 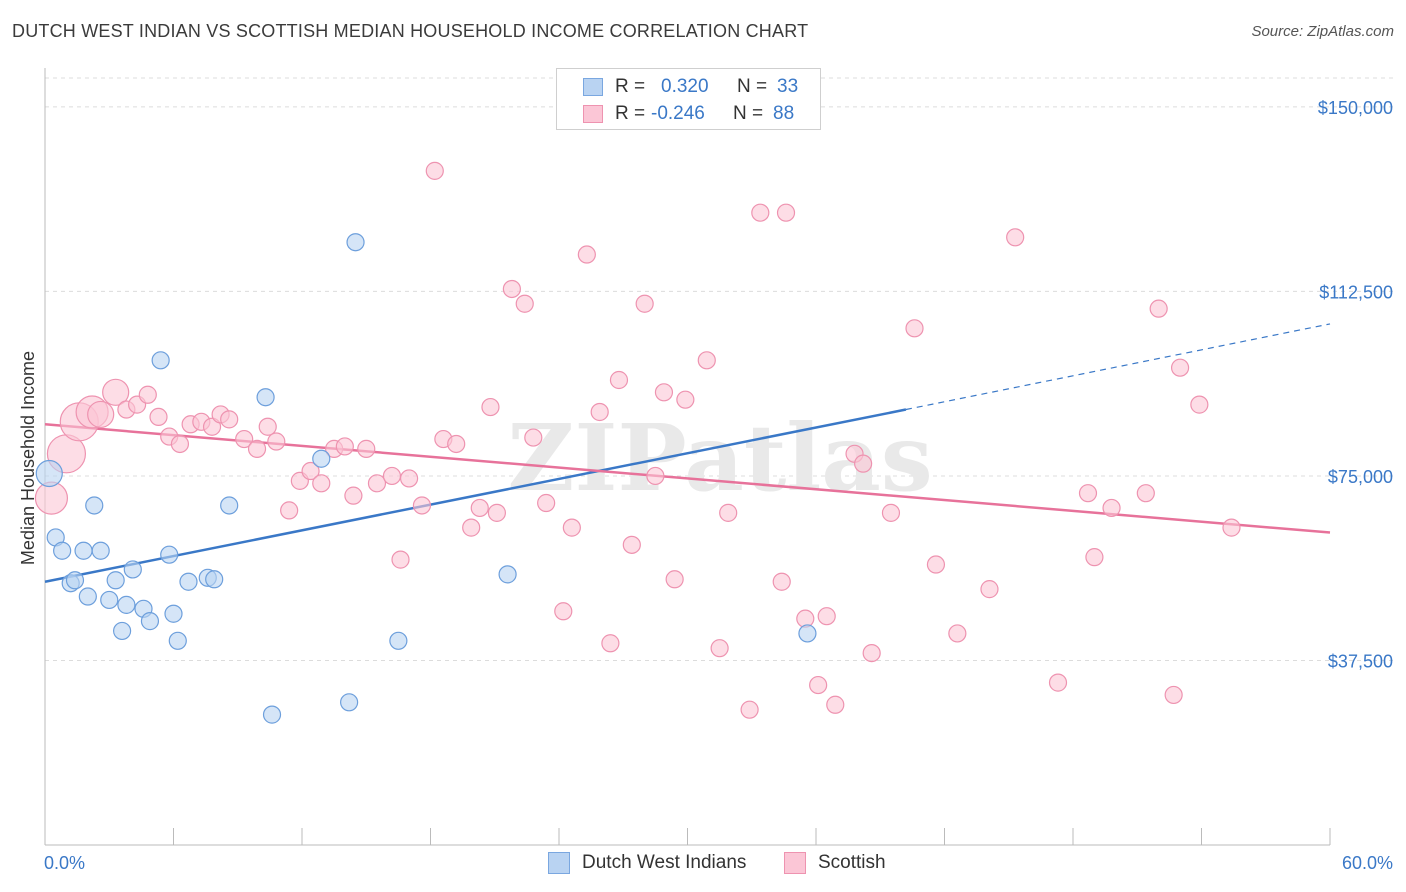 I want to click on series-legend-item-dutch: Dutch West Indians, so click(x=647, y=863).